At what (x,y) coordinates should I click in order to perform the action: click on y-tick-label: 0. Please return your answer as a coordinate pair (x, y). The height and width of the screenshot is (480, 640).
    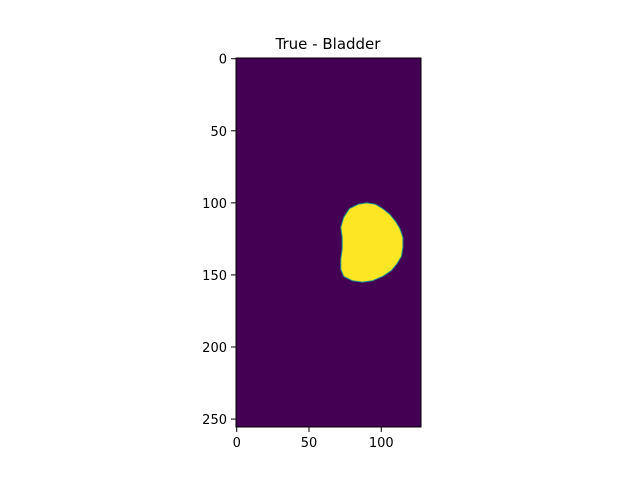
    Looking at the image, I should click on (223, 60).